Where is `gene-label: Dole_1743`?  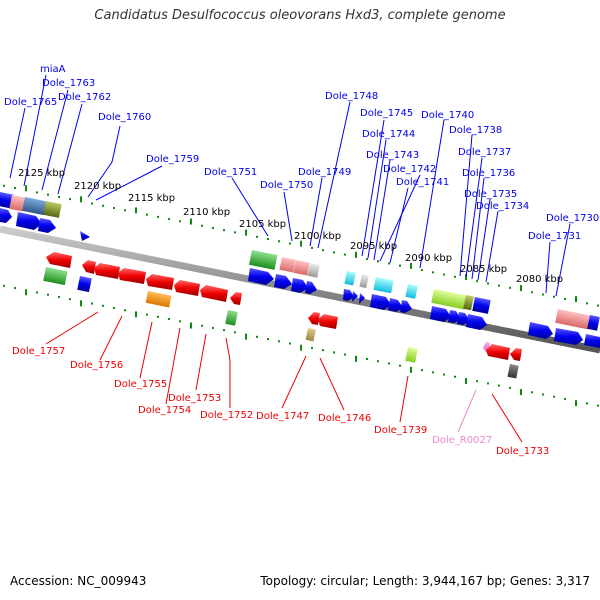 gene-label: Dole_1743 is located at coordinates (392, 155).